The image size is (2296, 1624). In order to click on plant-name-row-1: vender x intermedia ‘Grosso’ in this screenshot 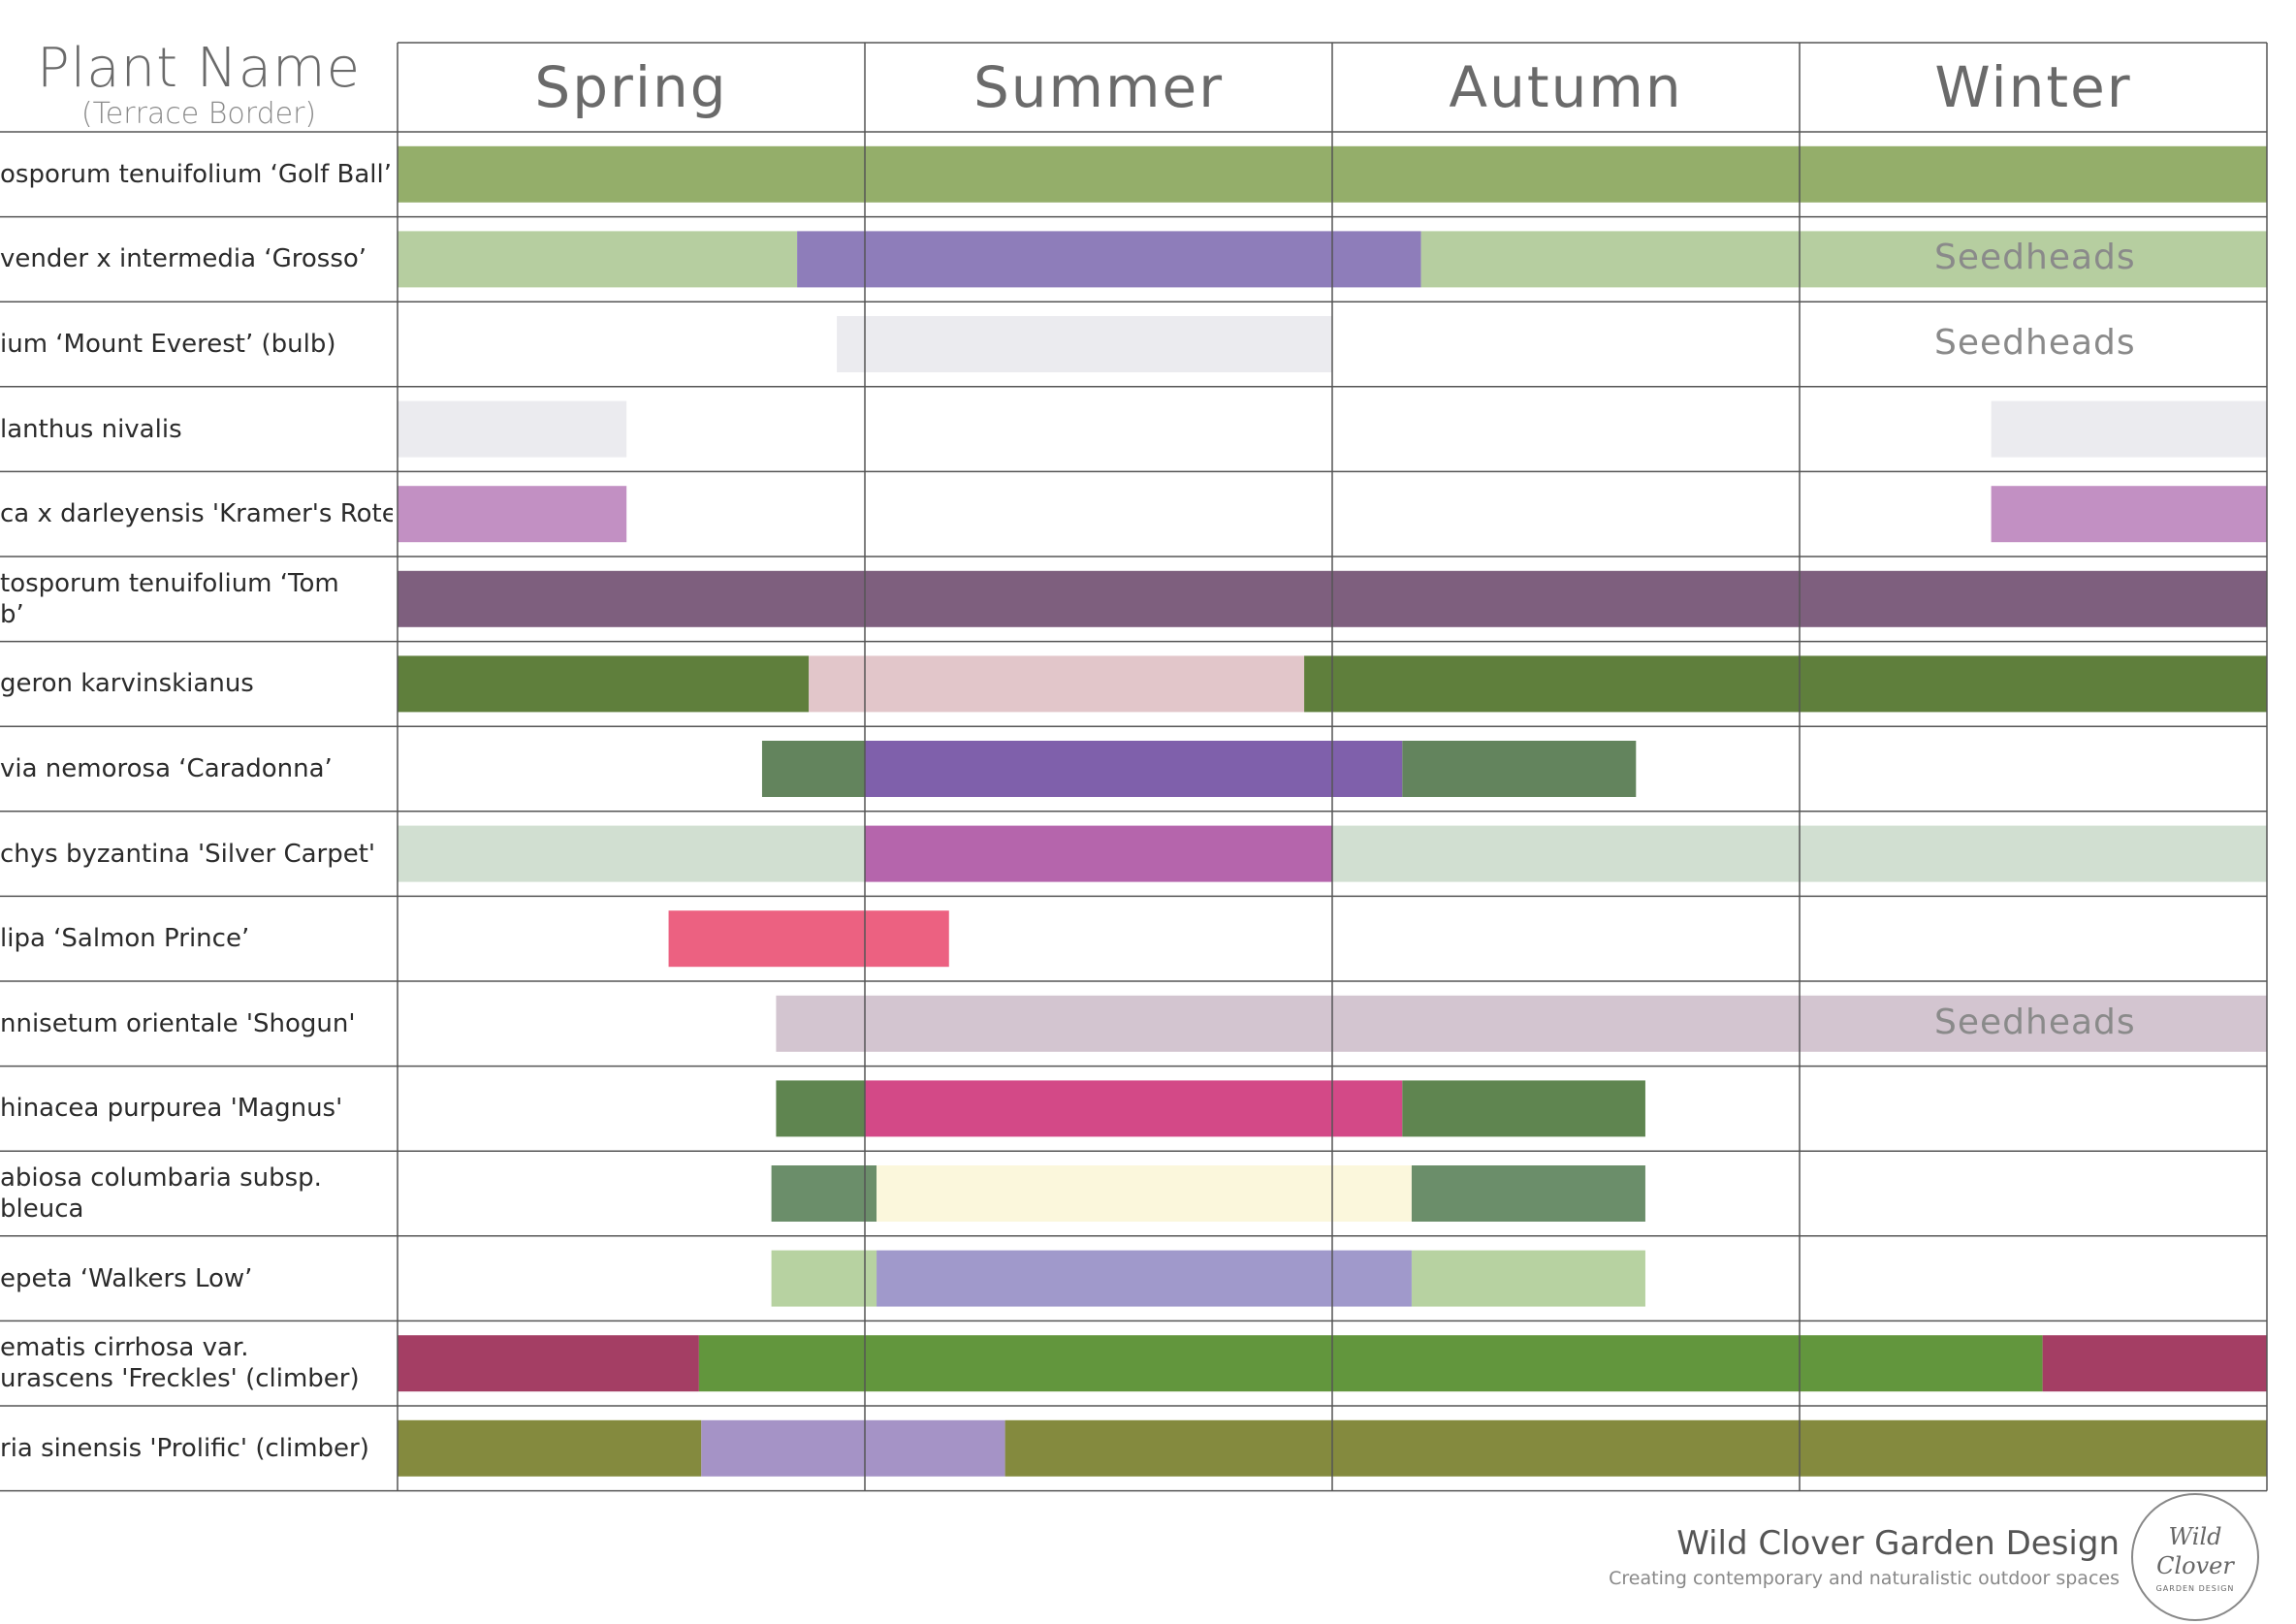, I will do `click(196, 260)`.